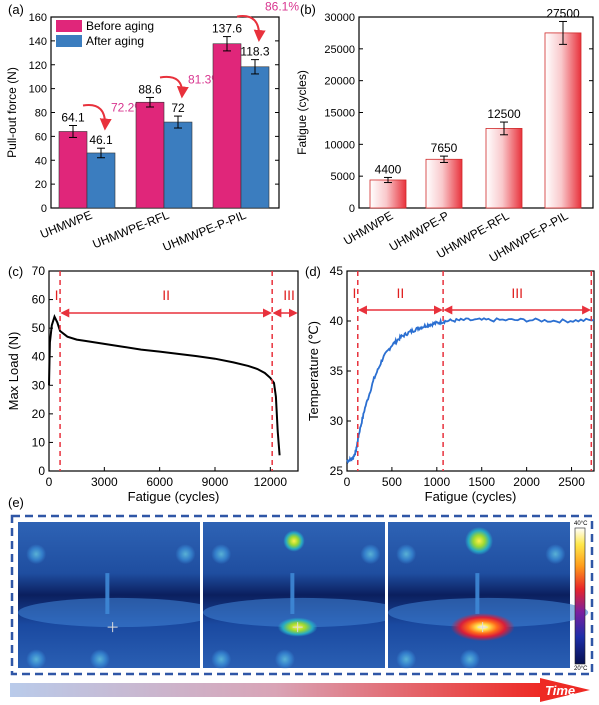 The height and width of the screenshot is (705, 599). Describe the element at coordinates (164, 385) in the screenshot. I see `max-load-curve` at that location.